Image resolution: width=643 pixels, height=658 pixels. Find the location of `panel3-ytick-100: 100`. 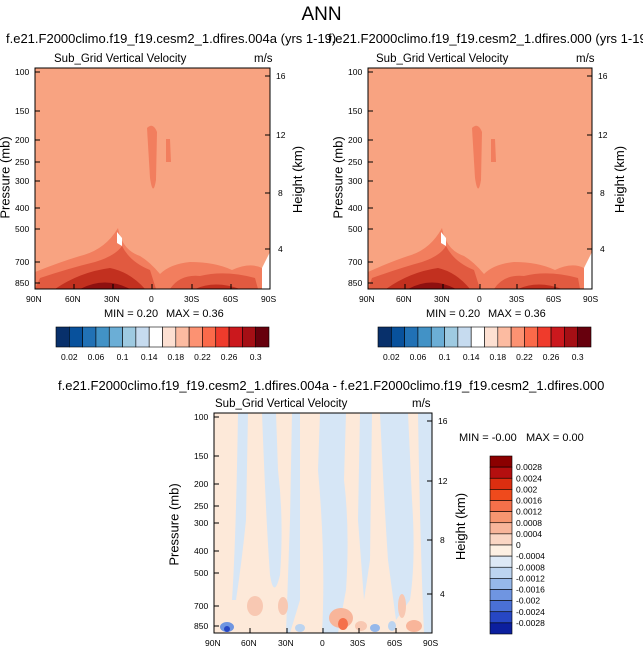

panel3-ytick-100: 100 is located at coordinates (201, 417).